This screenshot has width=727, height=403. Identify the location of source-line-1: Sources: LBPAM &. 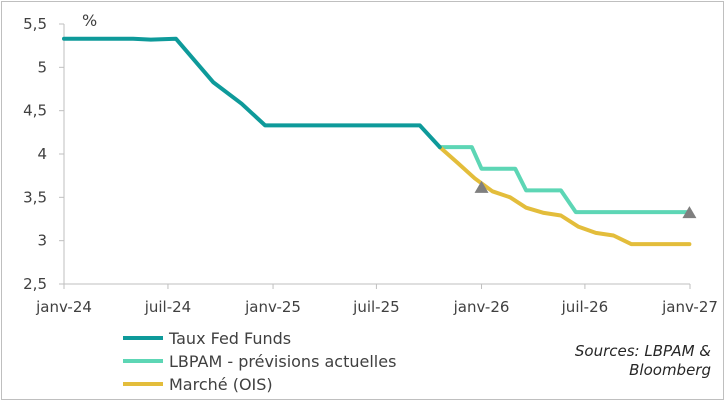
(643, 351).